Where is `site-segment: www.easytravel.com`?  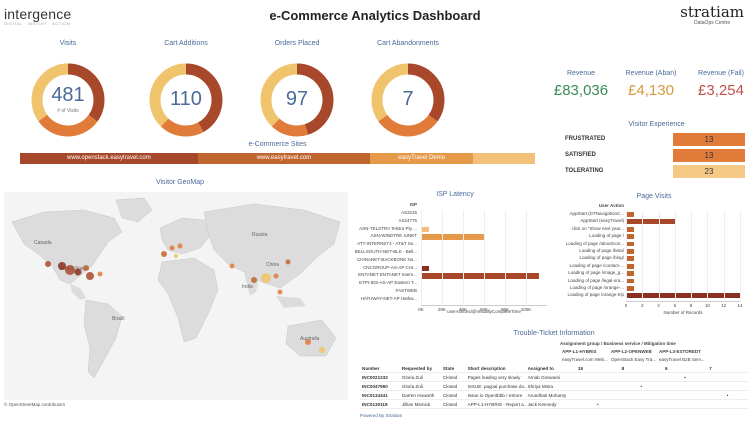
site-segment: www.easytravel.com is located at coordinates (284, 158).